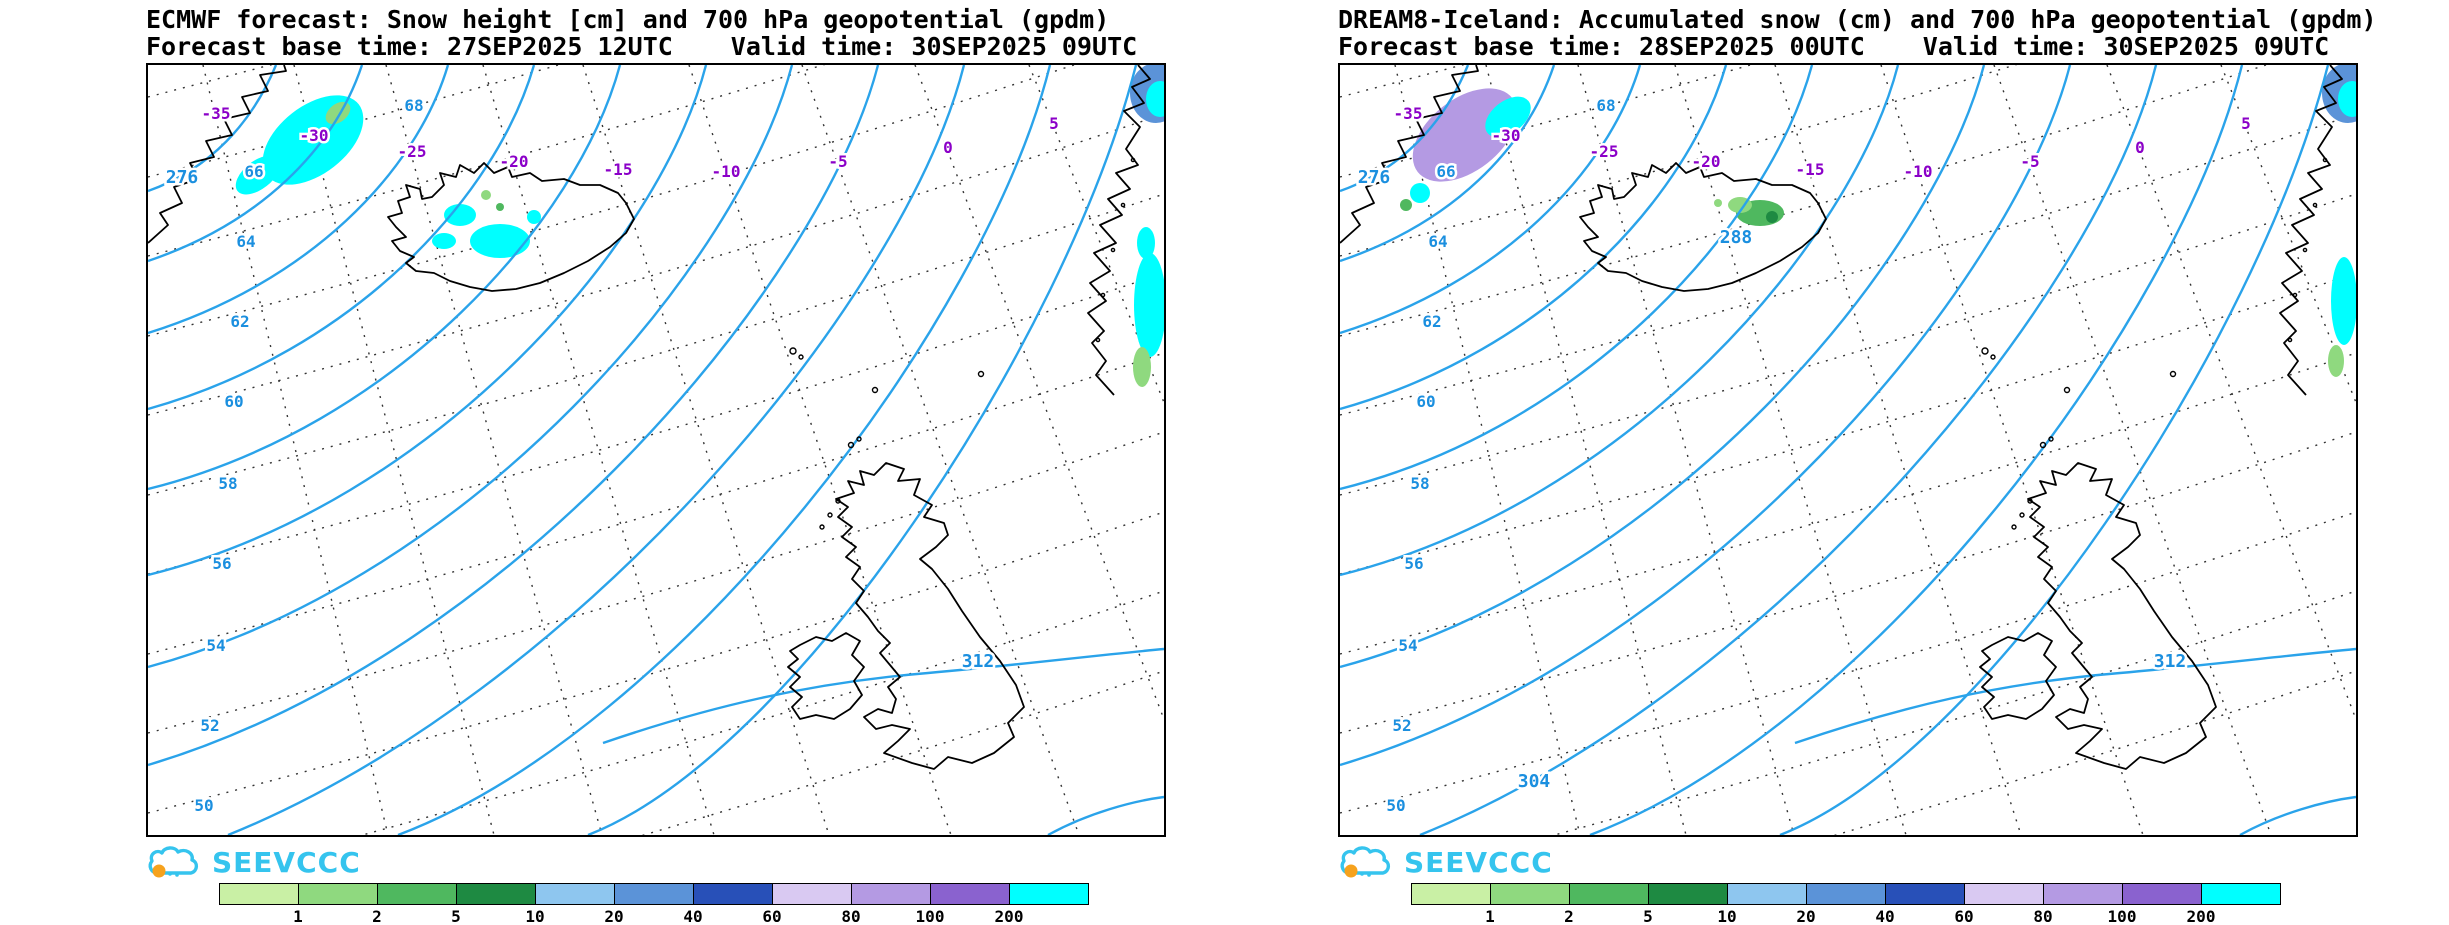  I want to click on lat-label: 54, so click(215, 645).